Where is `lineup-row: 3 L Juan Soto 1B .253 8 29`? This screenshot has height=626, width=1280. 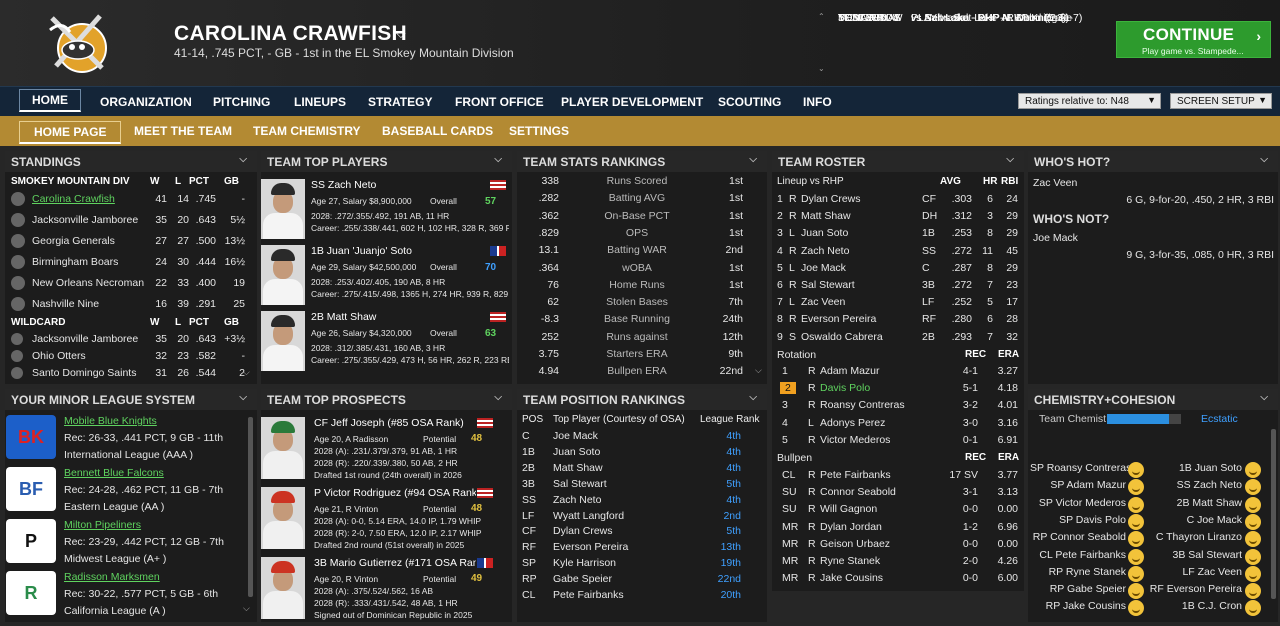 lineup-row: 3 L Juan Soto 1B .253 8 29 is located at coordinates (898, 235).